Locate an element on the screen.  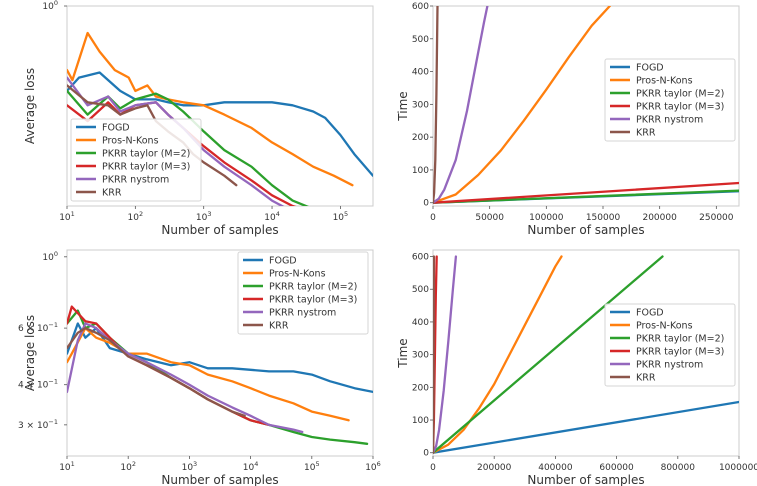
x-tick-label: 1000000 is located at coordinates (738, 468).